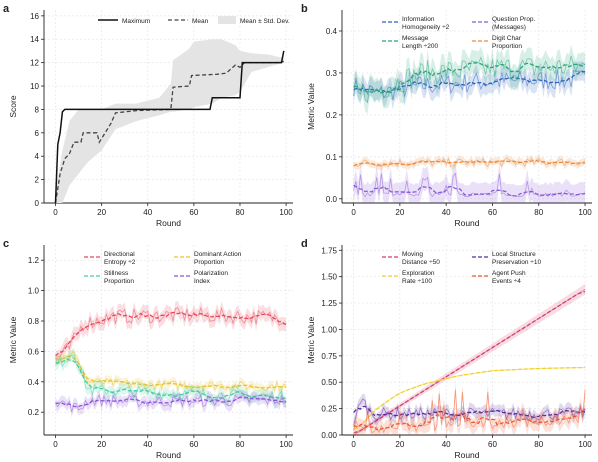 This screenshot has width=598, height=462. Describe the element at coordinates (329, 303) in the screenshot. I see `y-tick-label: 1.25` at that location.